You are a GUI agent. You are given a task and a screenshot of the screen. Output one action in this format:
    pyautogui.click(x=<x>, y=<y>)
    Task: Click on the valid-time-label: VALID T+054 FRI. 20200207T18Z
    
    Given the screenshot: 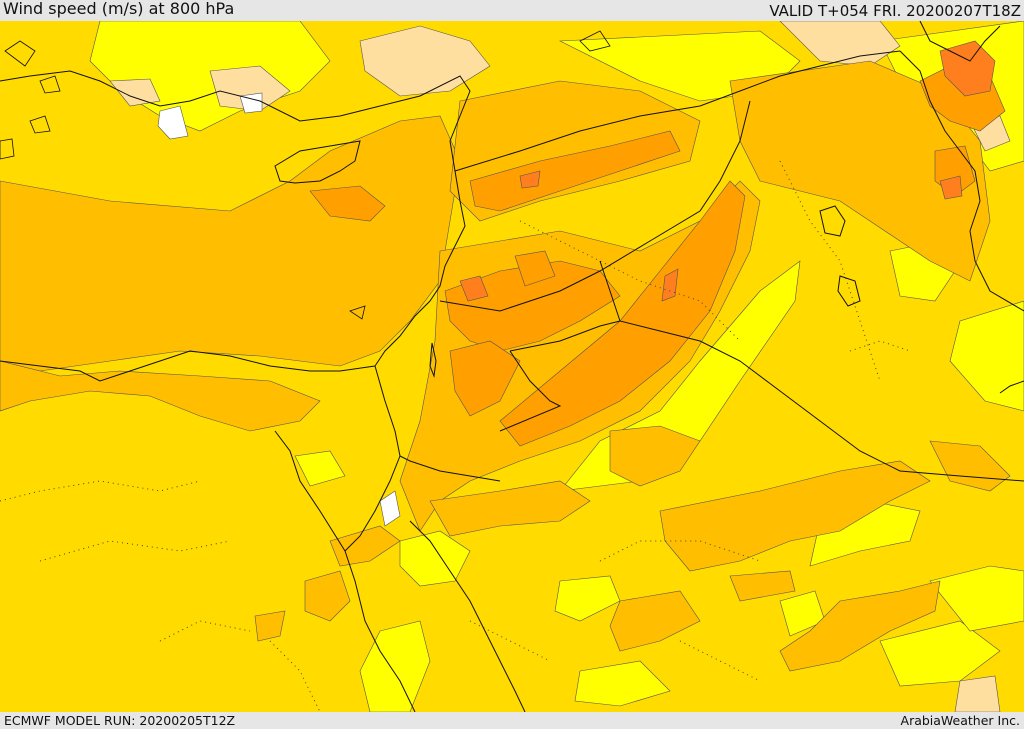 What is the action you would take?
    pyautogui.click(x=895, y=11)
    